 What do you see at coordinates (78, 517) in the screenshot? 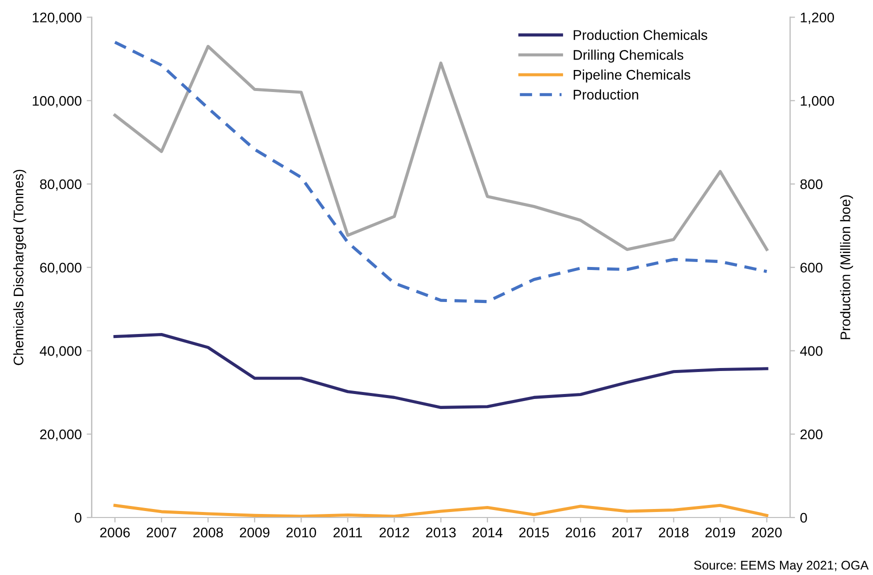
I see `y-tick-label: 0` at bounding box center [78, 517].